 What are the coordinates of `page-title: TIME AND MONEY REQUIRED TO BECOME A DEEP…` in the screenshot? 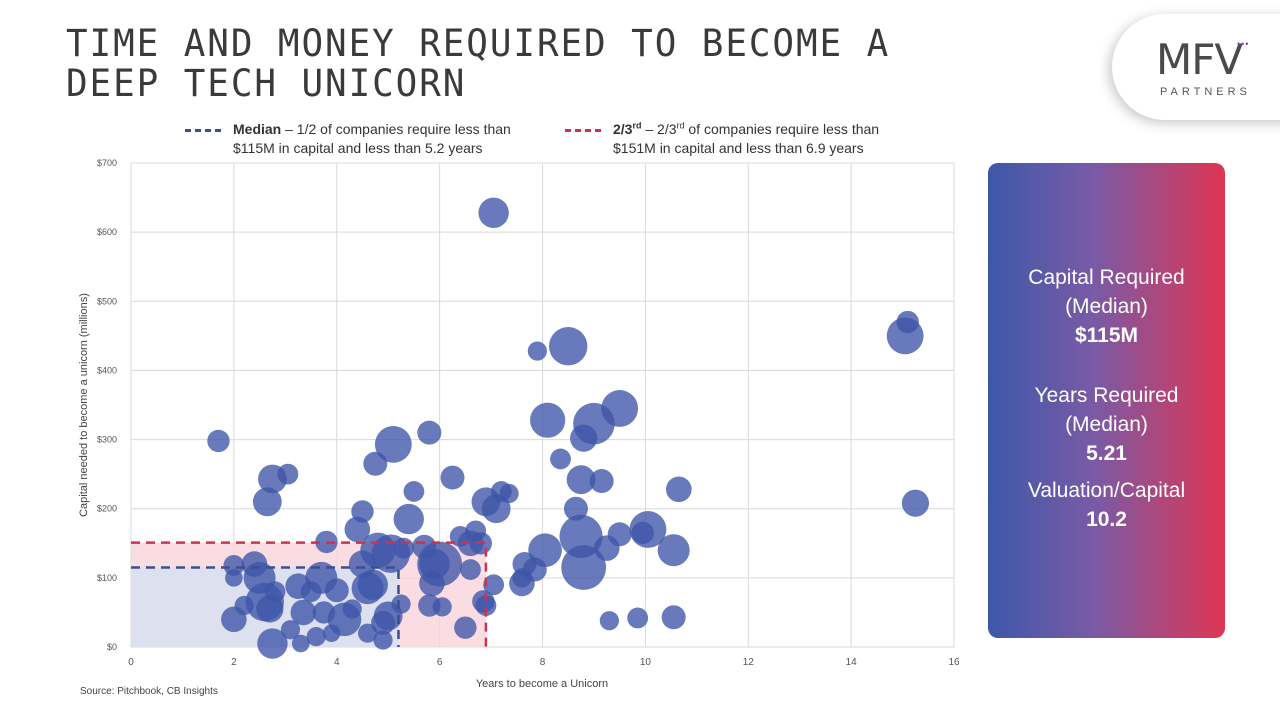 It's located at (502, 64).